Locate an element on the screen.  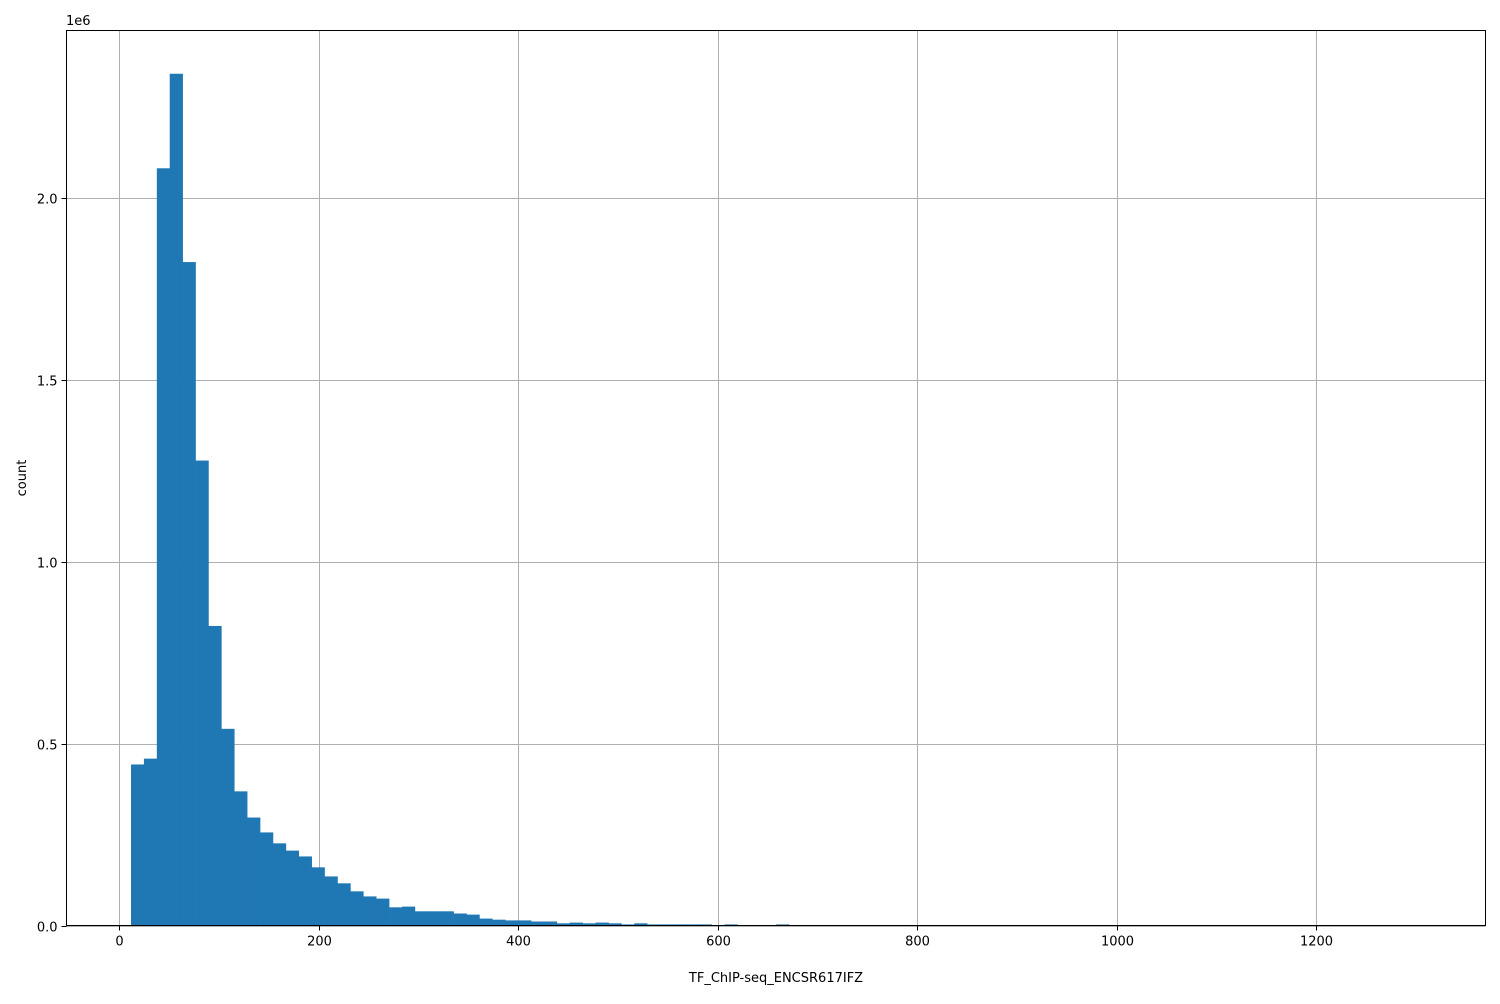
x-tick-label: 1200 is located at coordinates (1316, 942).